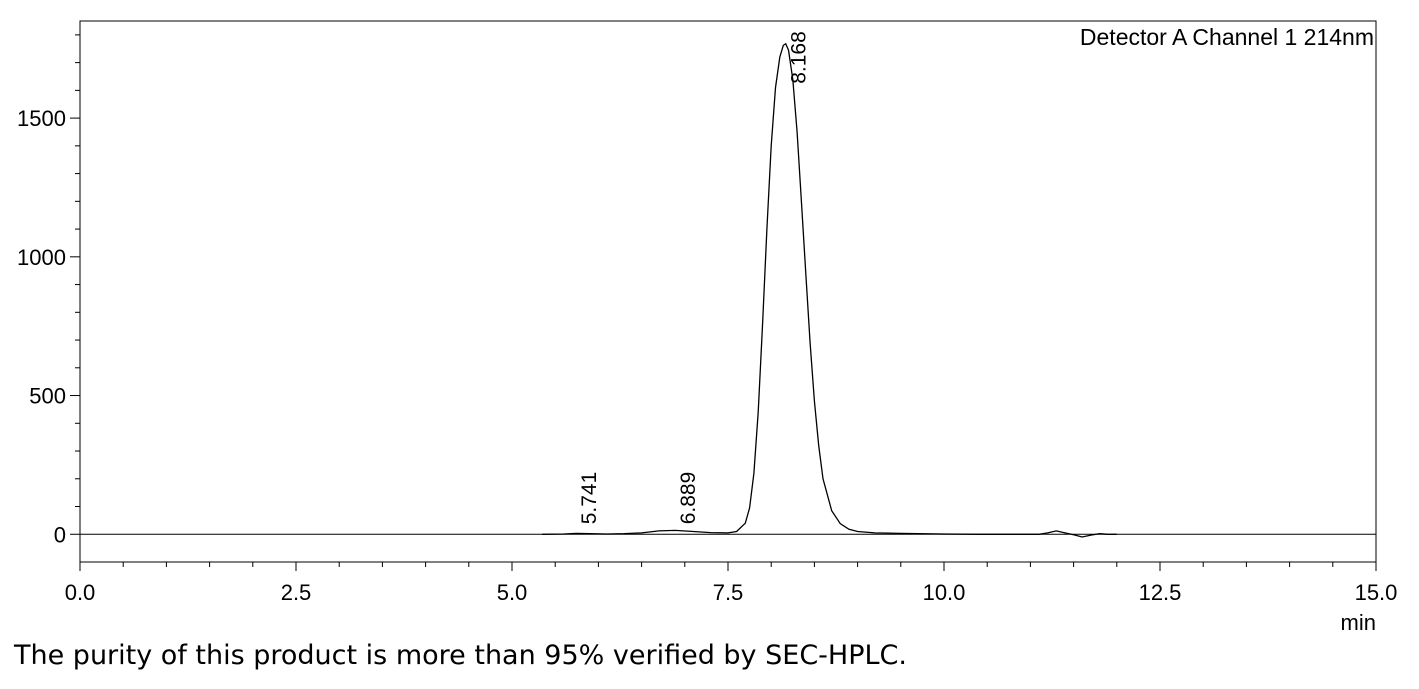 Image resolution: width=1419 pixels, height=689 pixels. Describe the element at coordinates (41, 118) in the screenshot. I see `y-tick-label: 1500` at that location.